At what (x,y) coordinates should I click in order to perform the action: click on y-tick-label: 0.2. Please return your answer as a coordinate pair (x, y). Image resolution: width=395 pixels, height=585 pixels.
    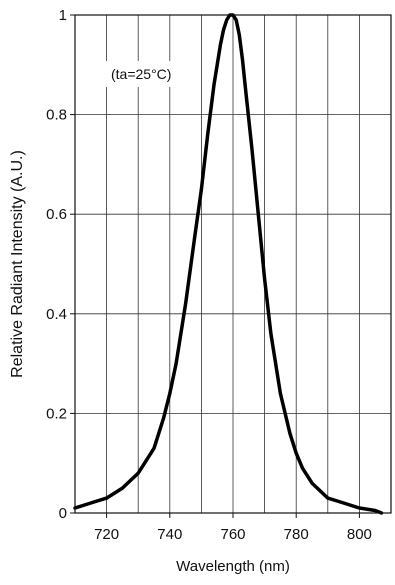
    Looking at the image, I should click on (56, 413).